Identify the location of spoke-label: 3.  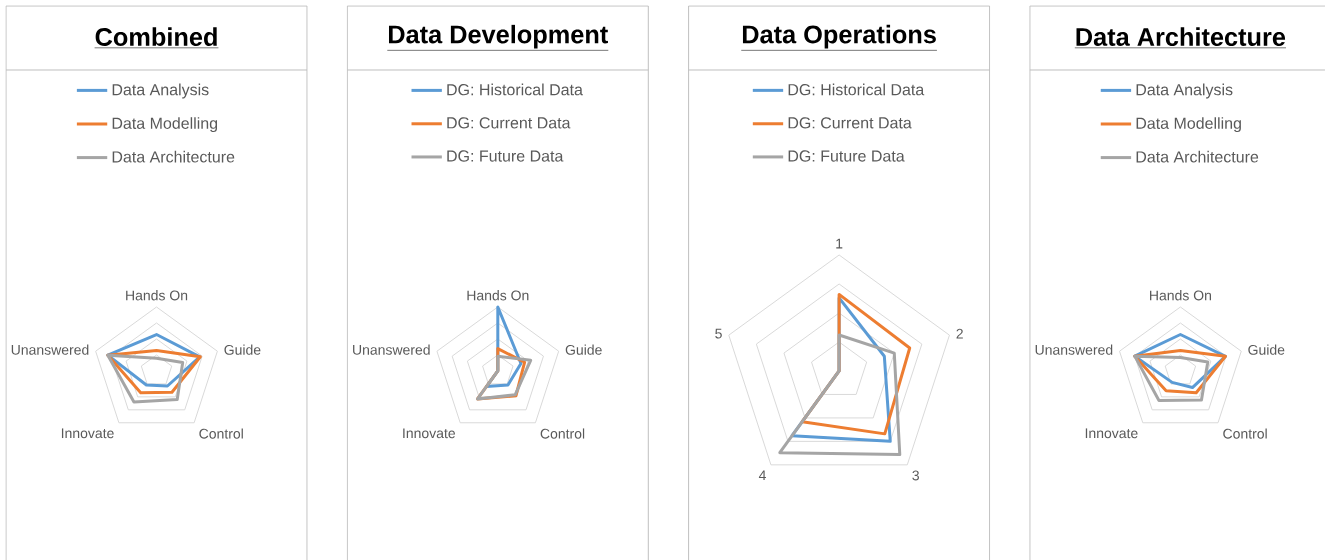
(915, 475).